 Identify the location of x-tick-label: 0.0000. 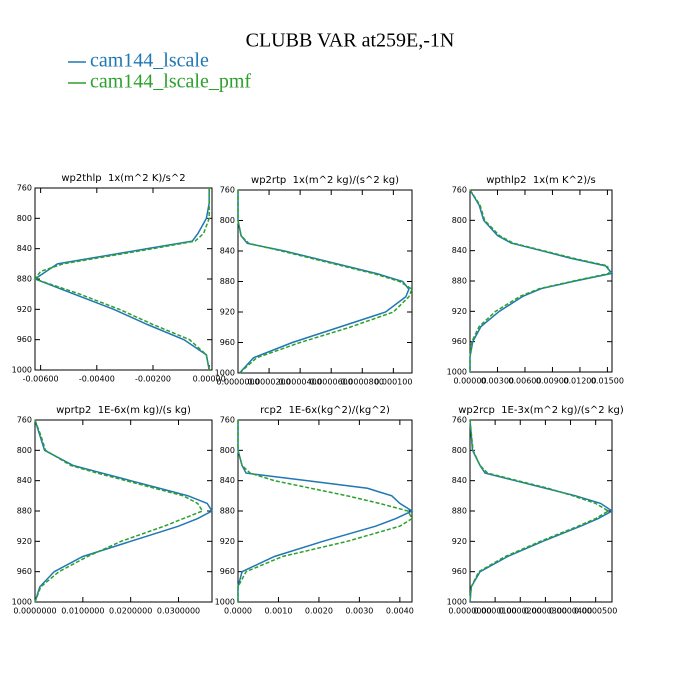
(238, 611).